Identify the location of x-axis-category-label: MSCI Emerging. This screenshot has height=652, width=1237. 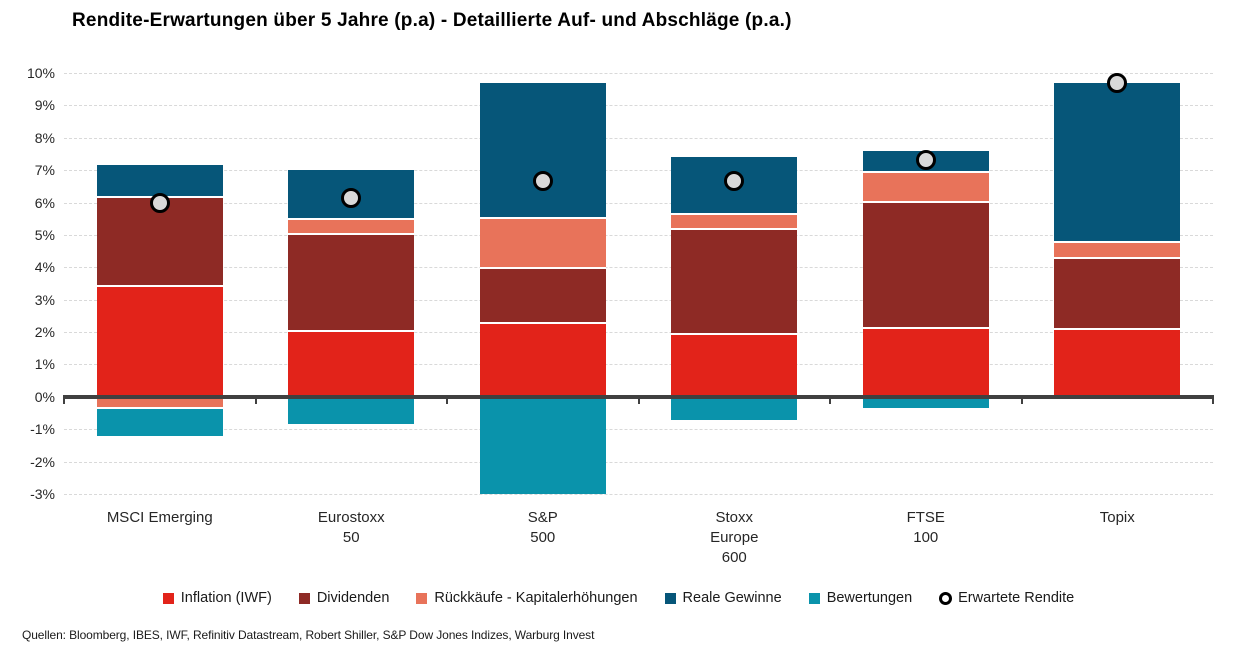
(159, 517).